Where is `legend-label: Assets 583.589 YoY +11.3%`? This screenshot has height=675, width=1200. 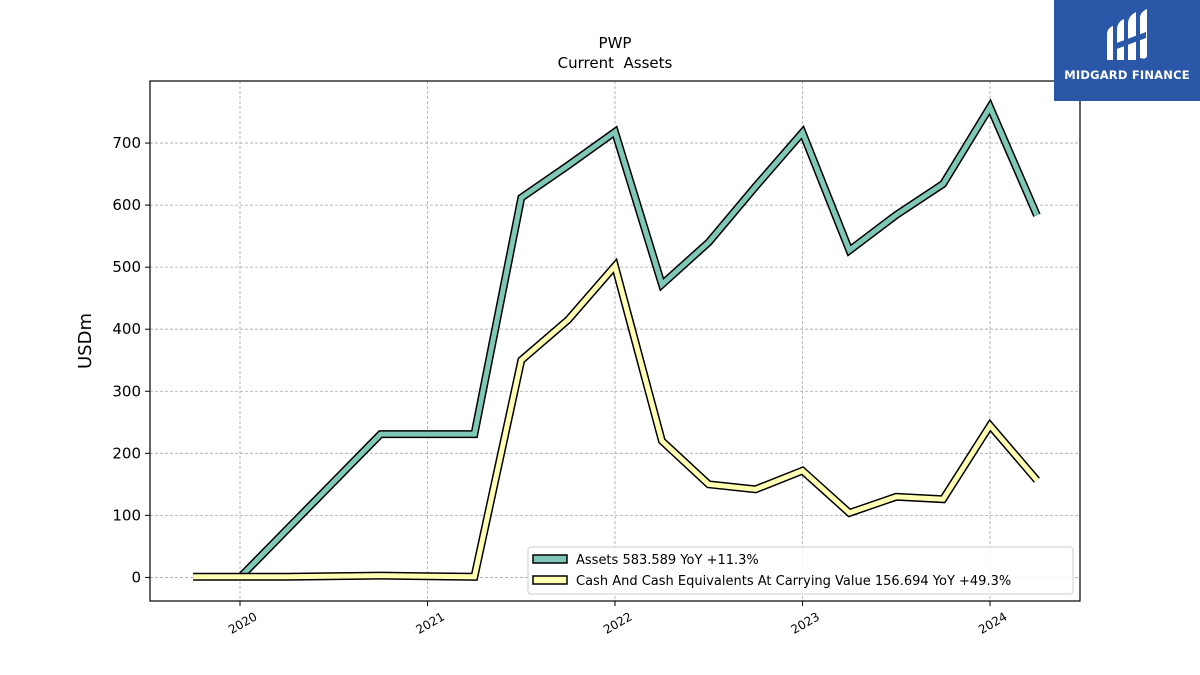 legend-label: Assets 583.589 YoY +11.3% is located at coordinates (667, 560).